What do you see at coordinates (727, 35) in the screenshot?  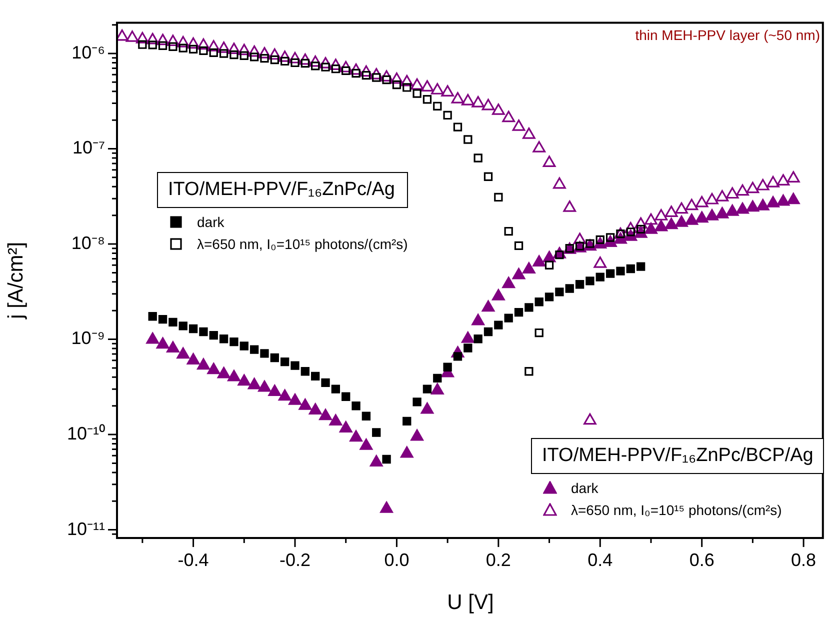 I see `annotation: thin MEH-PPV layer (~50 nm)` at bounding box center [727, 35].